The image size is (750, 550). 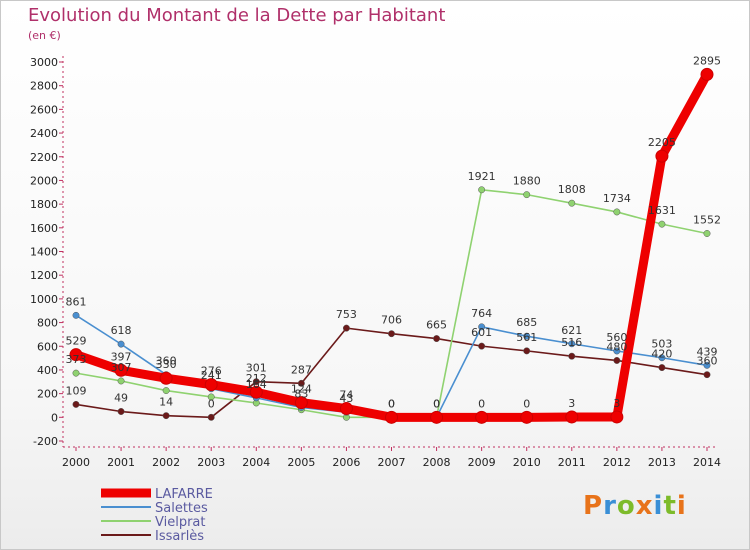 I want to click on data-label: 360, so click(x=707, y=361).